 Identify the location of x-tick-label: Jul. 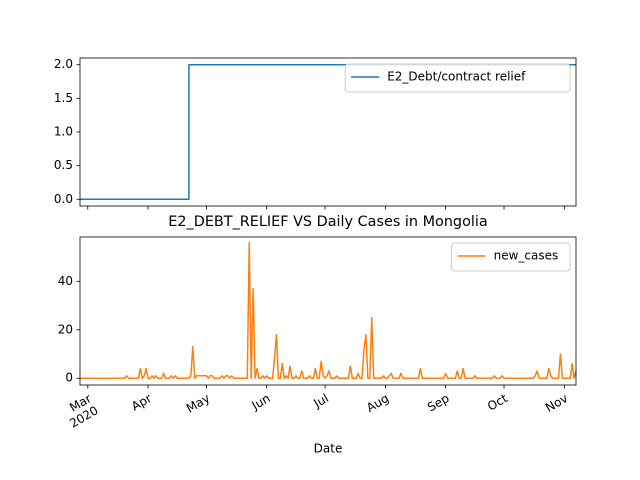
(321, 401).